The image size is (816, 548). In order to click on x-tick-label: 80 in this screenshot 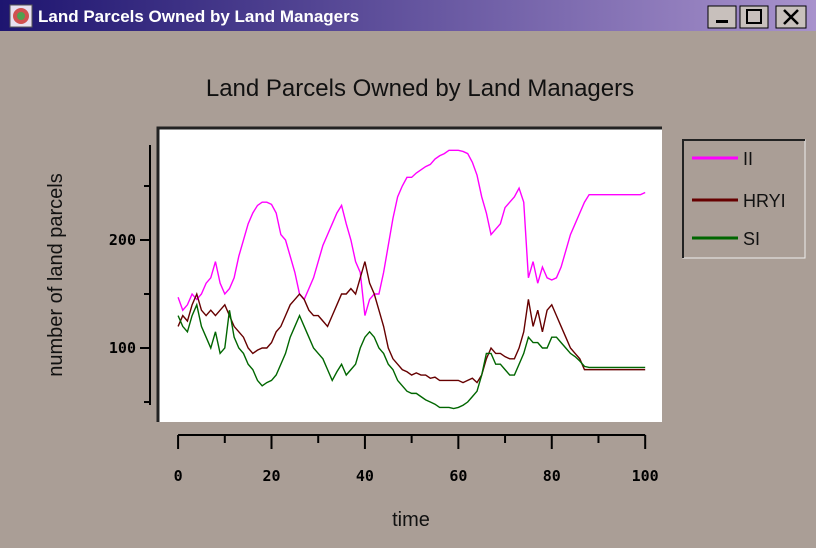, I will do `click(552, 476)`.